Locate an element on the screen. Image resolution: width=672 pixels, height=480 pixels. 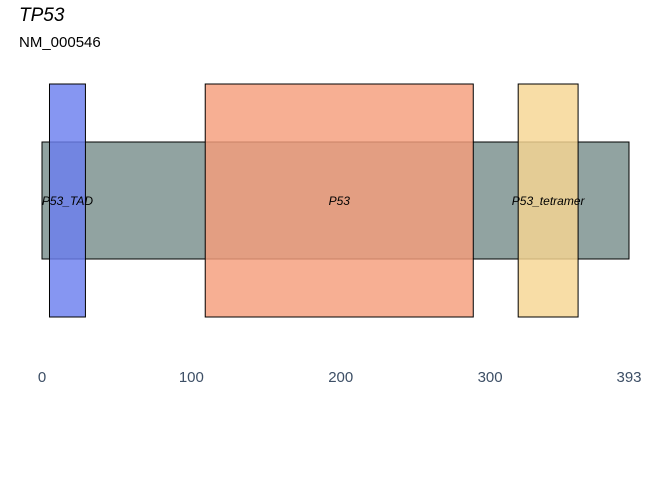
domain-p53-tad is located at coordinates (67, 200).